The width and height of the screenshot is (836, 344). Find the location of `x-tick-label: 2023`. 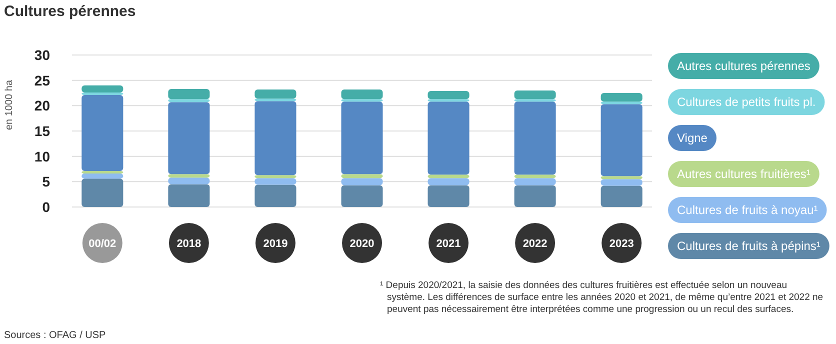

x-tick-label: 2023 is located at coordinates (621, 244).